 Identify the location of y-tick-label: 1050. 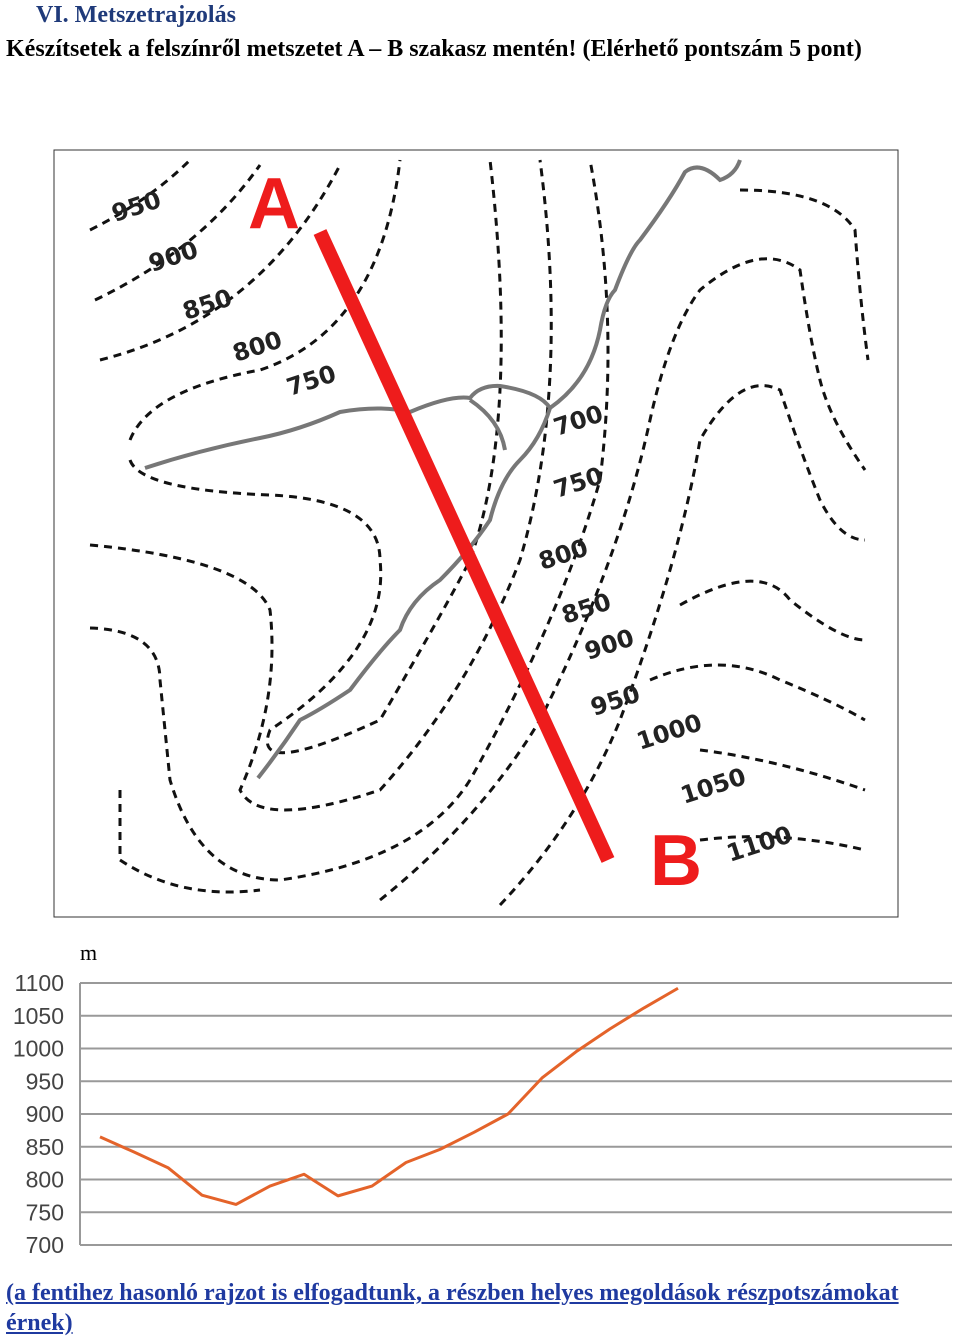
(38, 1016).